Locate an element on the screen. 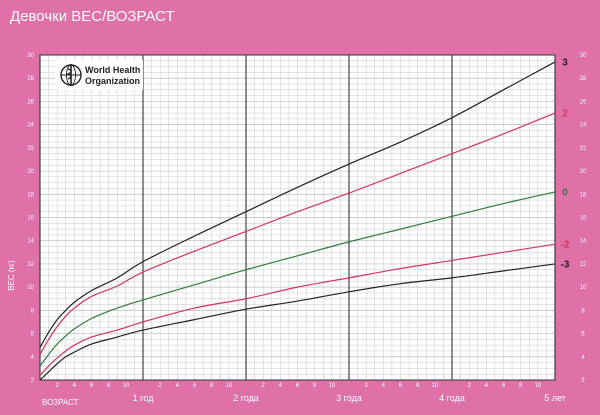 This screenshot has width=600, height=415. y-tick-label-left: 22 is located at coordinates (30, 149).